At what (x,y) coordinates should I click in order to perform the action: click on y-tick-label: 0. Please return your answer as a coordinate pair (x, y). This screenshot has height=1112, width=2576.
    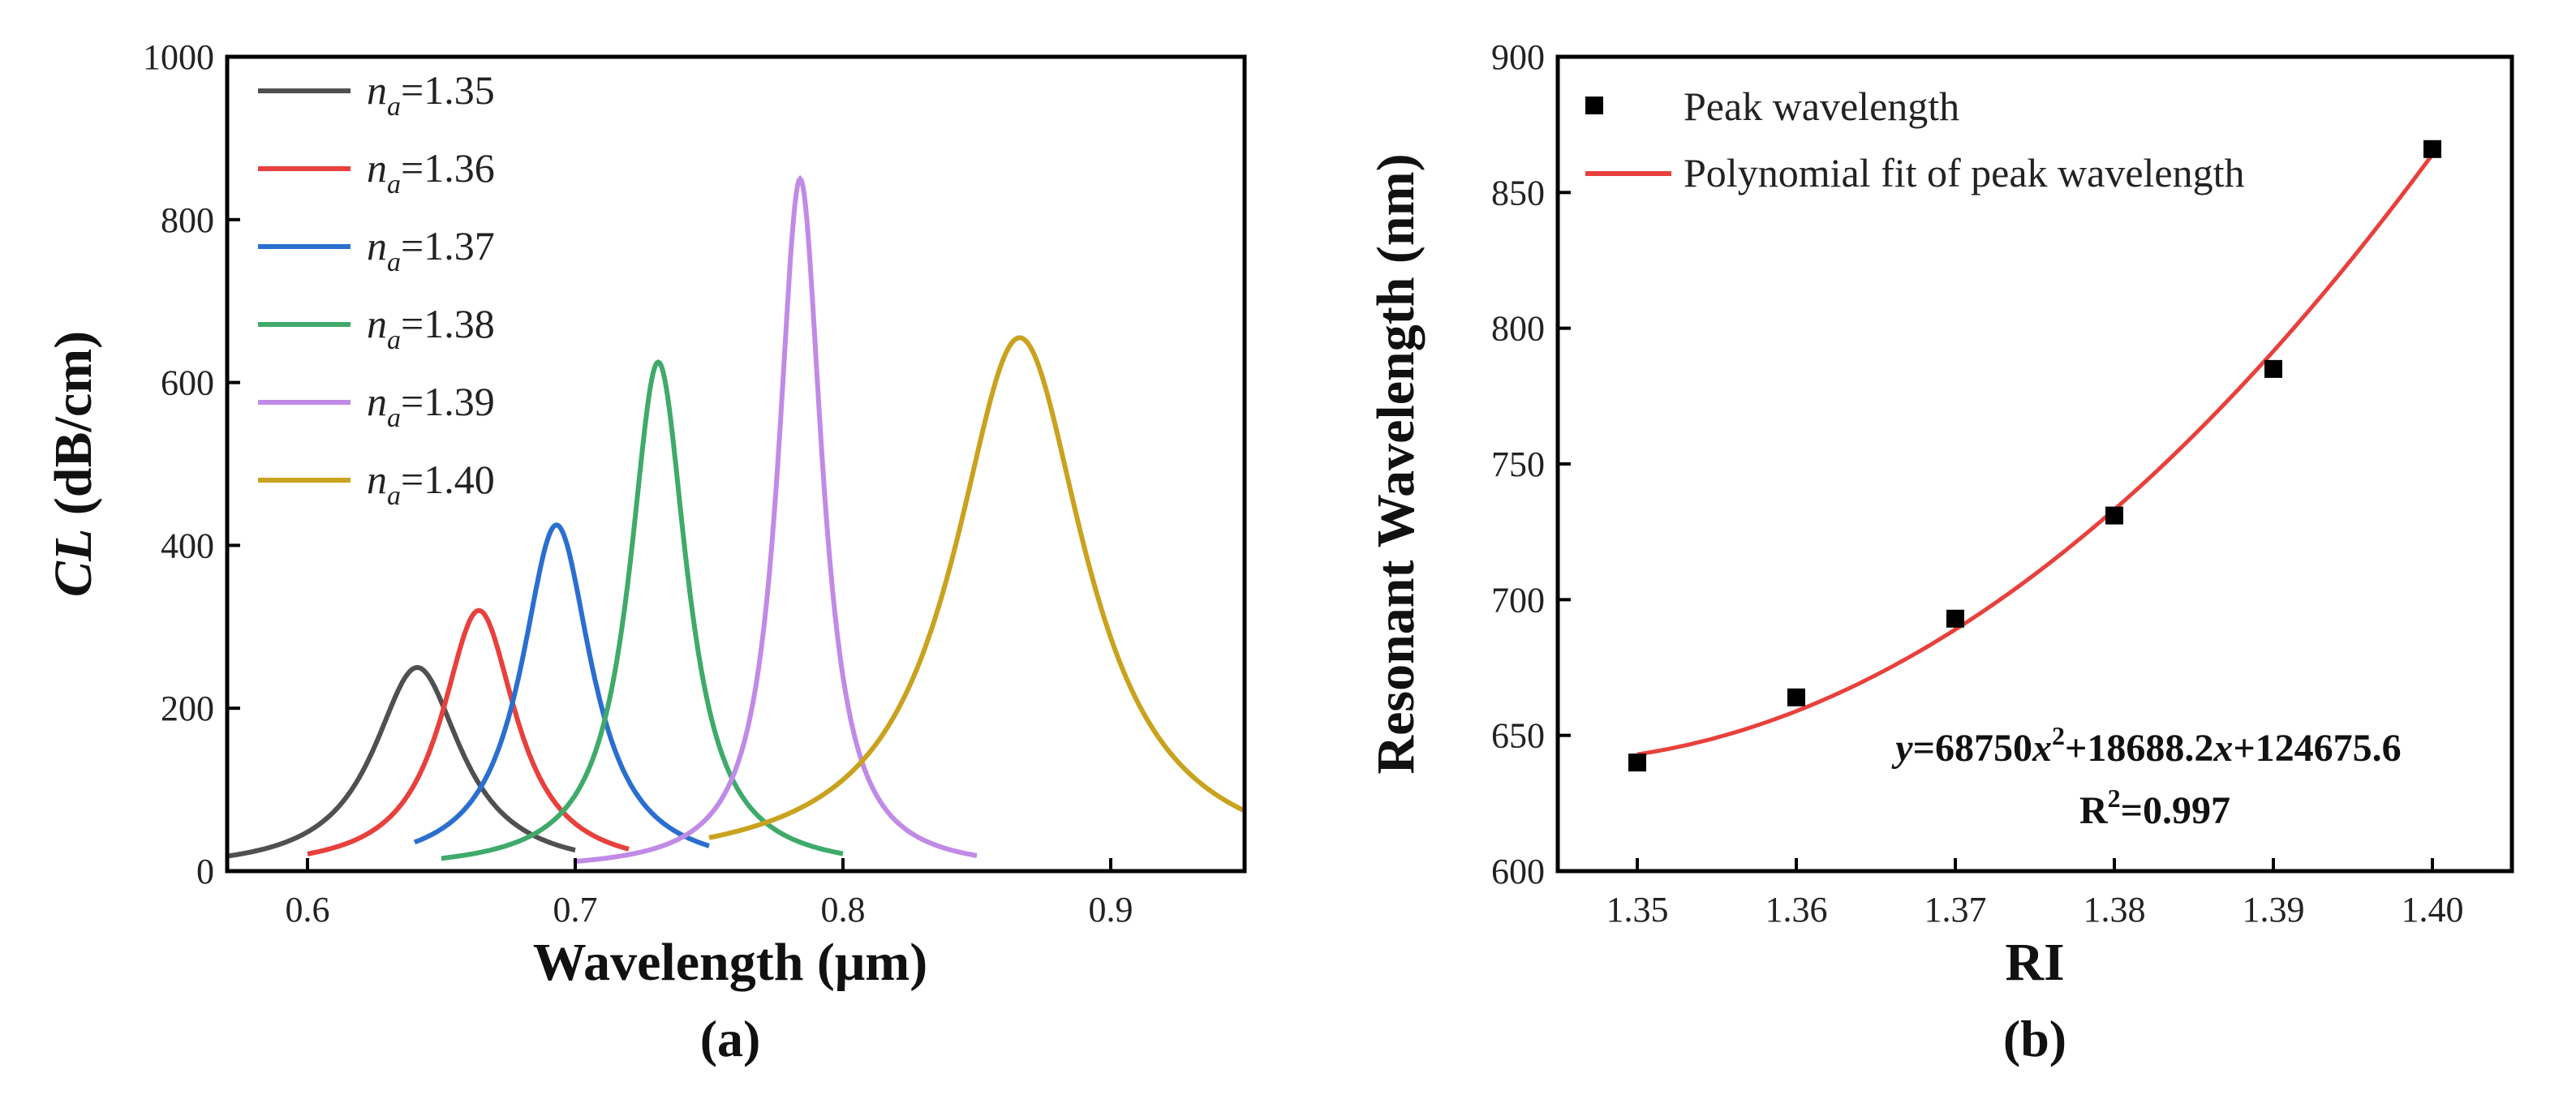
    Looking at the image, I should click on (205, 871).